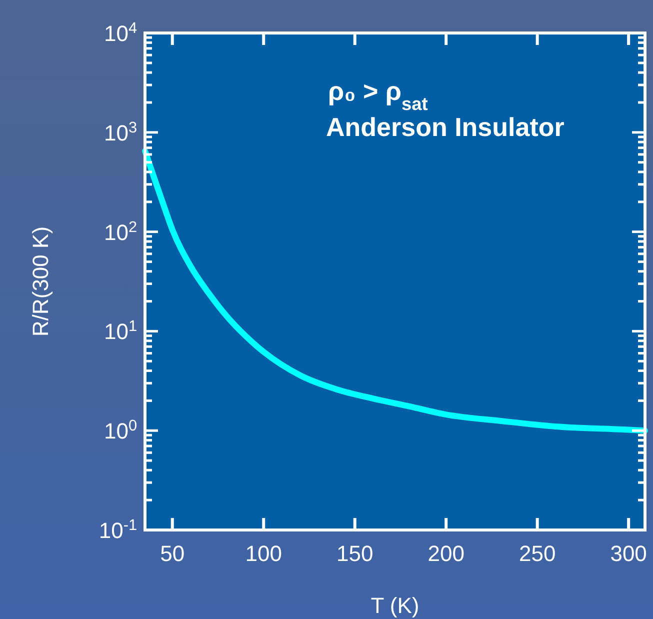  Describe the element at coordinates (120, 132) in the screenshot. I see `y-tick-label: 10$^{3}$` at that location.